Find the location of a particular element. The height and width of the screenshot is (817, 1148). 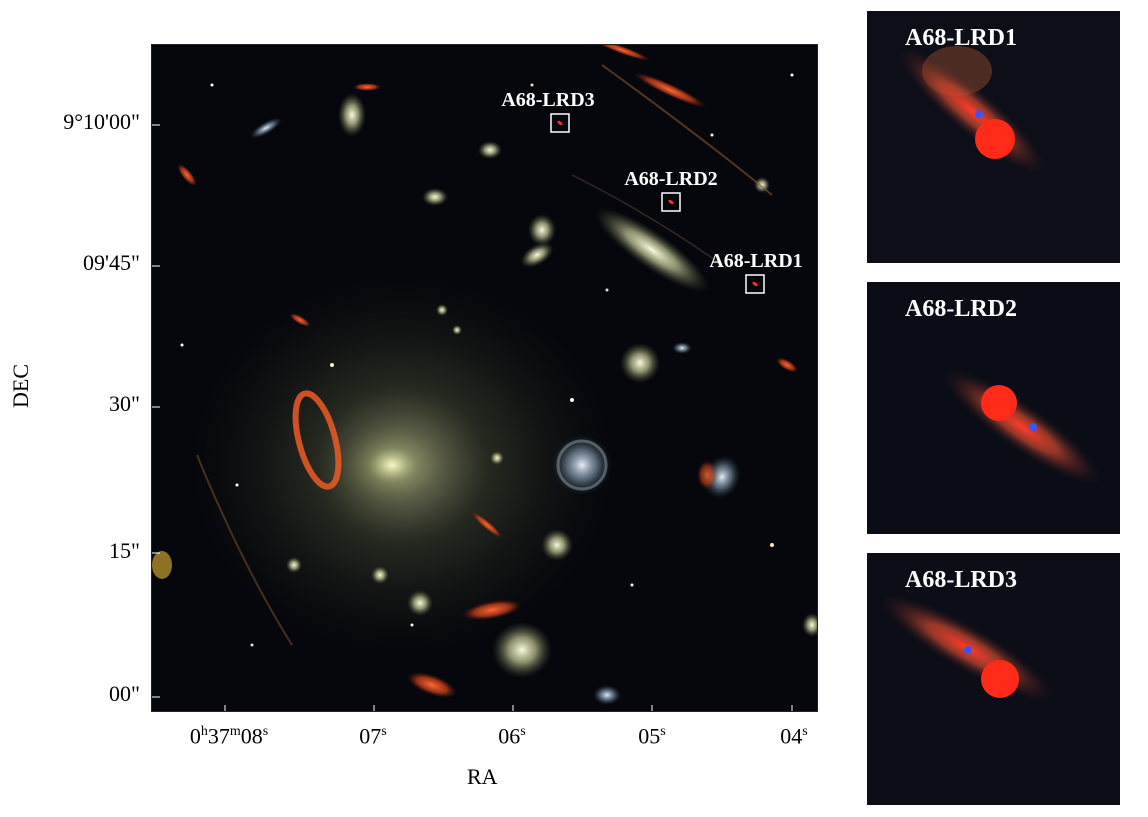

x-tick-label: 07s is located at coordinates (373, 736).